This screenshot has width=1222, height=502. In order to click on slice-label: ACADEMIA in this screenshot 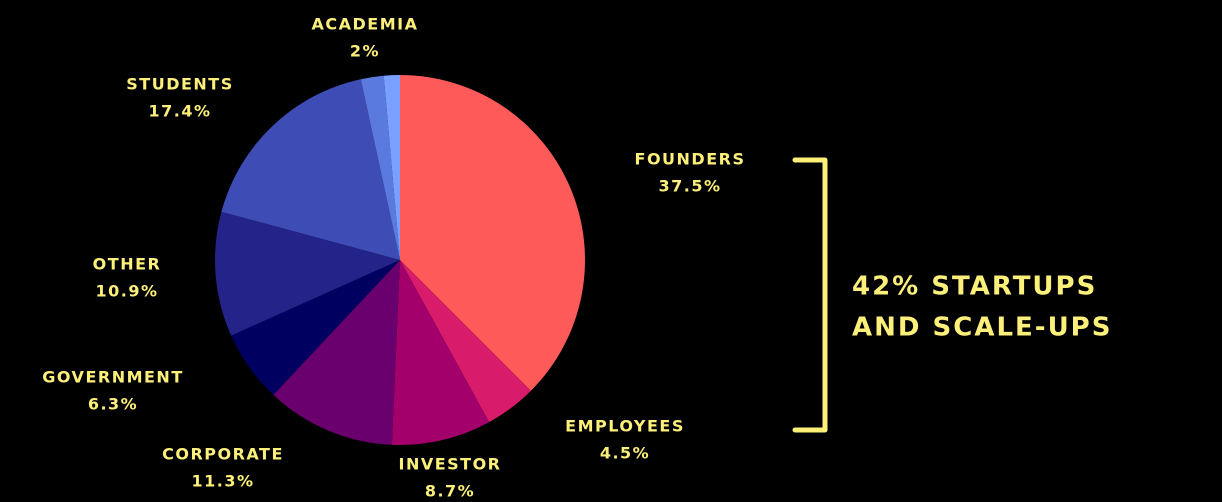, I will do `click(365, 24)`.